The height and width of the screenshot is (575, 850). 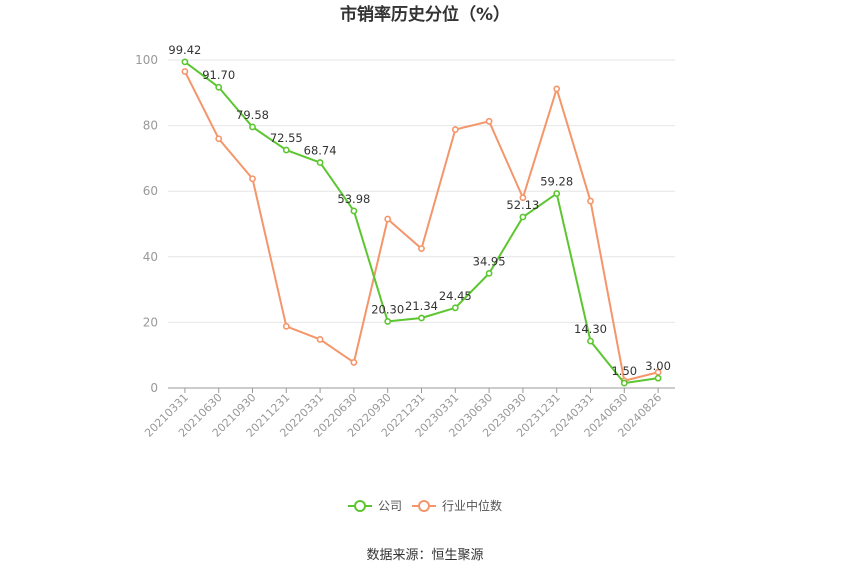 What do you see at coordinates (353, 199) in the screenshot?
I see `company-data-label: 53.98` at bounding box center [353, 199].